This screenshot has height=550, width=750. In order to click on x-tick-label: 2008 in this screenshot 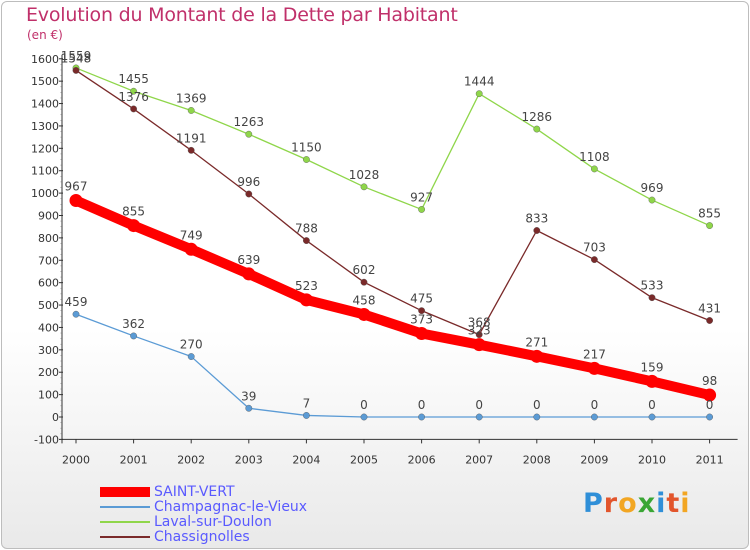, I will do `click(537, 459)`.